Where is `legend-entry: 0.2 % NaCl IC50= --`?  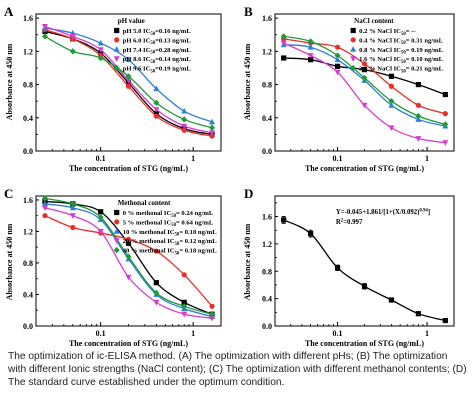
legend-entry: 0.2 % NaCl IC50= -- is located at coordinates (387, 32).